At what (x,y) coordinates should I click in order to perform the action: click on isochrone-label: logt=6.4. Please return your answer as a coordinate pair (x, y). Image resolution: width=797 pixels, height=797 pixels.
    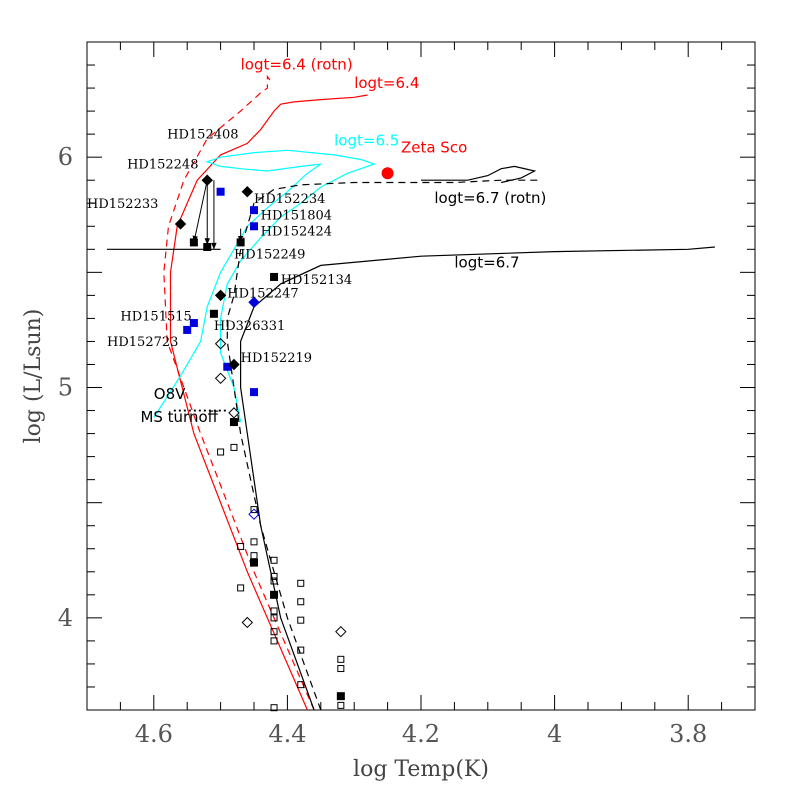
    Looking at the image, I should click on (386, 83).